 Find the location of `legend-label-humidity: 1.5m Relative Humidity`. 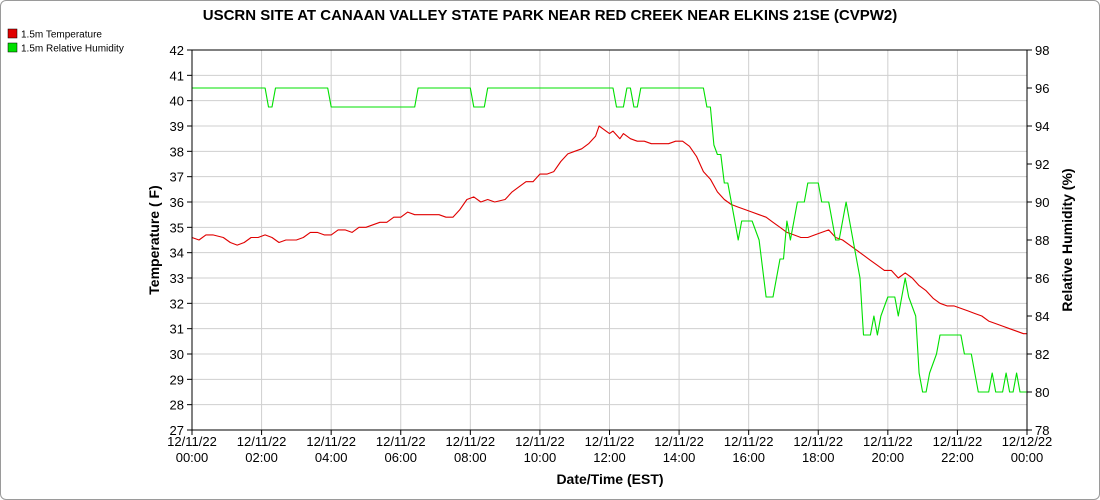

legend-label-humidity: 1.5m Relative Humidity is located at coordinates (72, 49).